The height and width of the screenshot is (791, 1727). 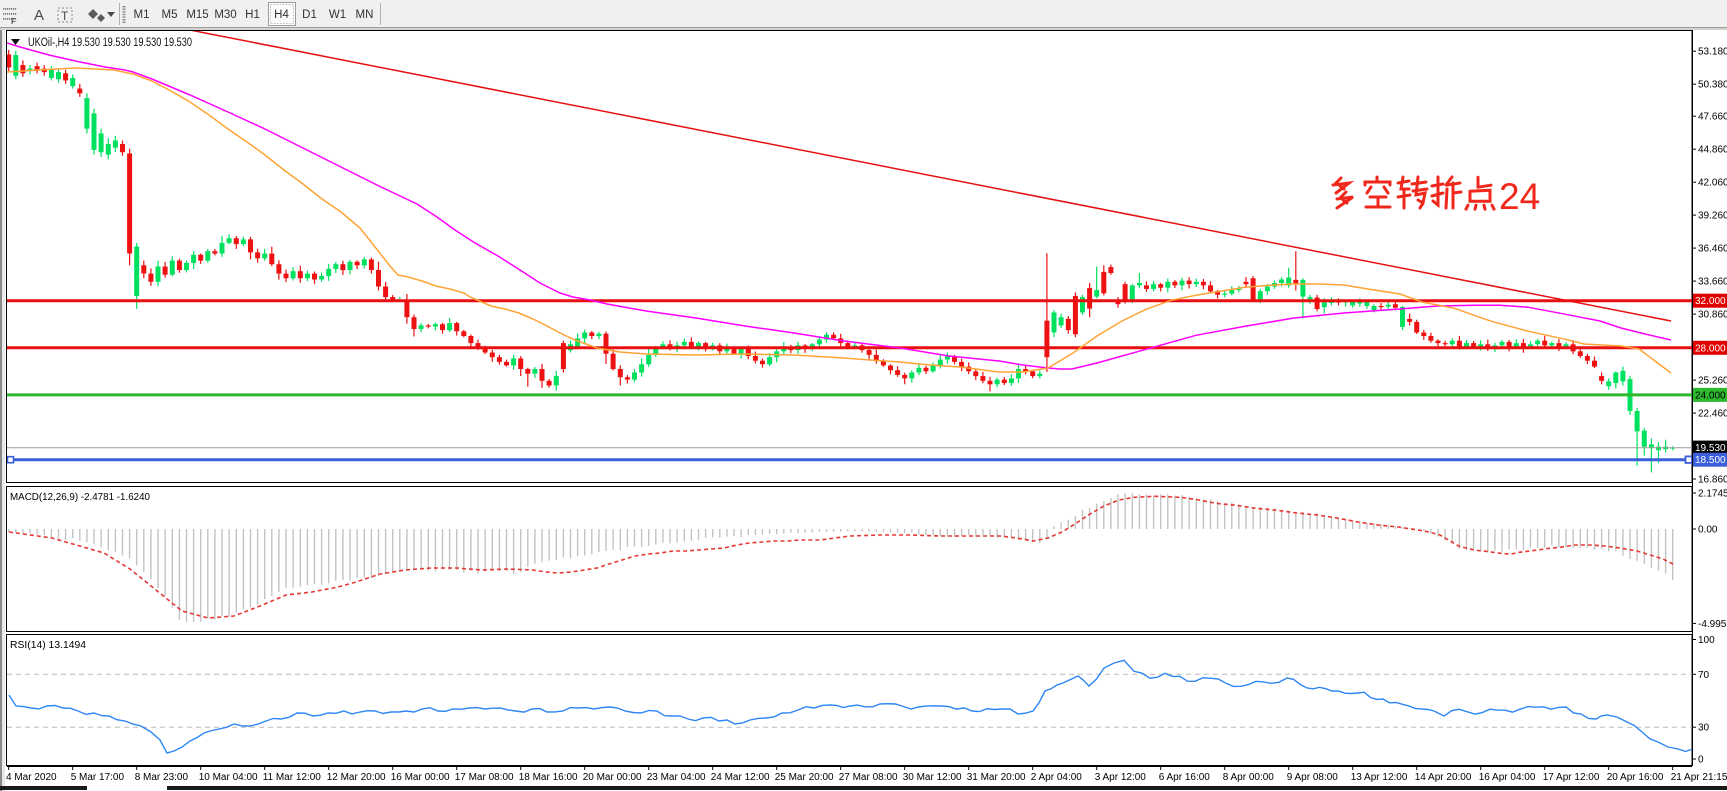 What do you see at coordinates (1185, 777) in the screenshot?
I see `svg-text: 6 Apr 16:00` at bounding box center [1185, 777].